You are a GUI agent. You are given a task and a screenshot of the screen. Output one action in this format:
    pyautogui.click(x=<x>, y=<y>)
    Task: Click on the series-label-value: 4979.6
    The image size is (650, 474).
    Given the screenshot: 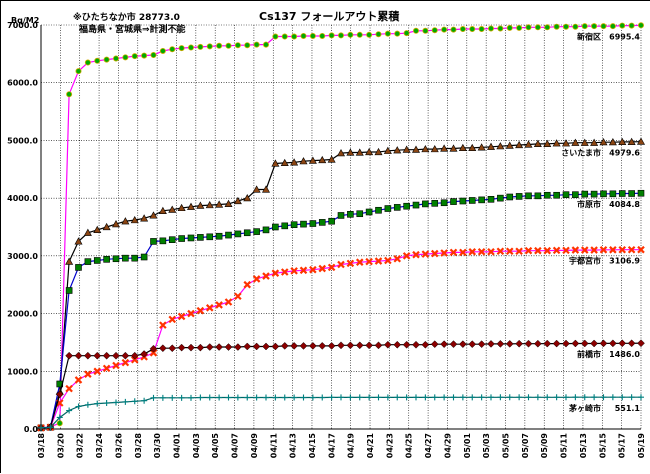 What is the action you would take?
    pyautogui.click(x=624, y=153)
    